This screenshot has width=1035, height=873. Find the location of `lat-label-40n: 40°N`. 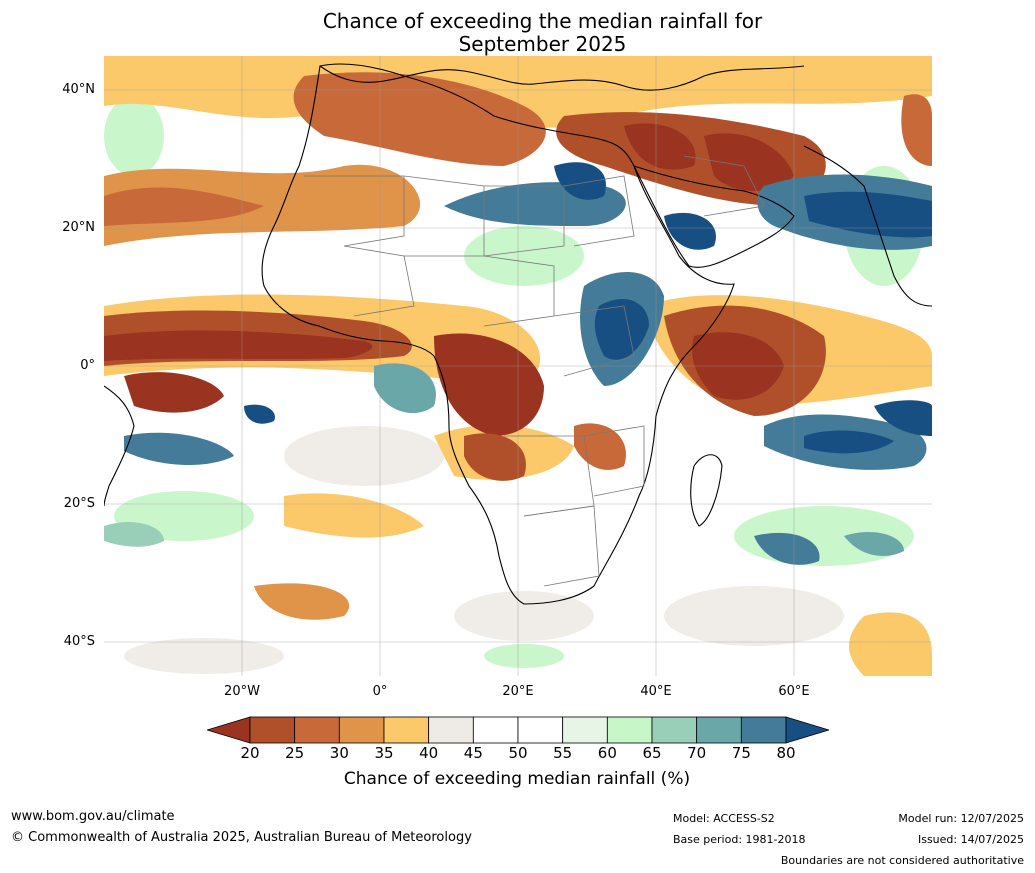

lat-label-40n: 40°N is located at coordinates (78, 89).